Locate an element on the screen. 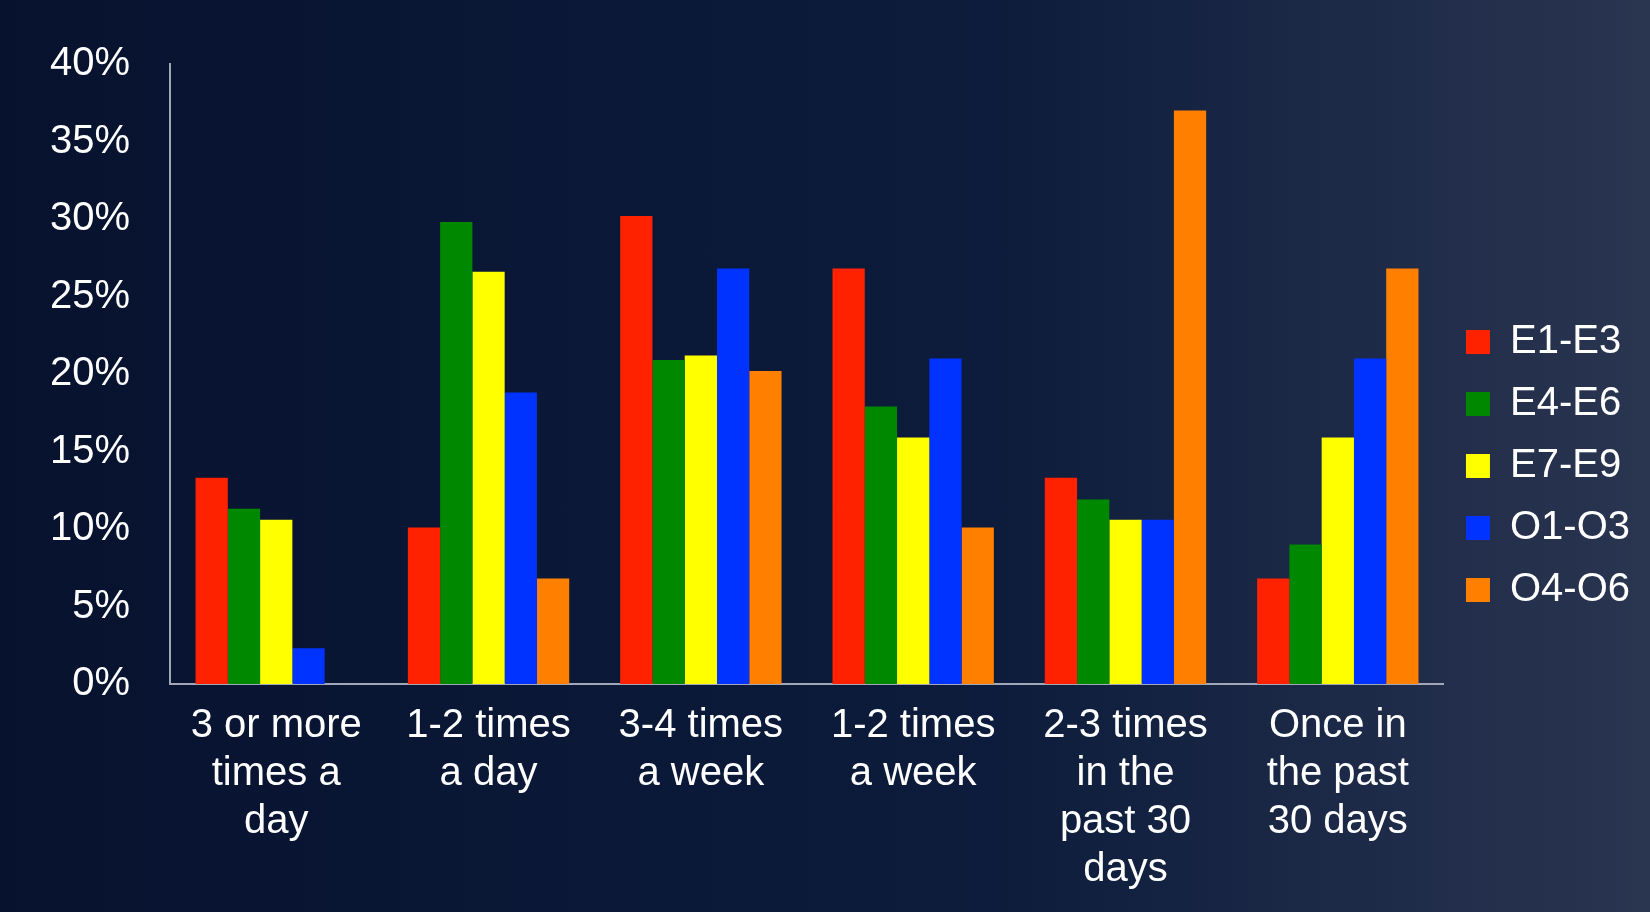  legend-label: E1-E3 is located at coordinates (1565, 339).